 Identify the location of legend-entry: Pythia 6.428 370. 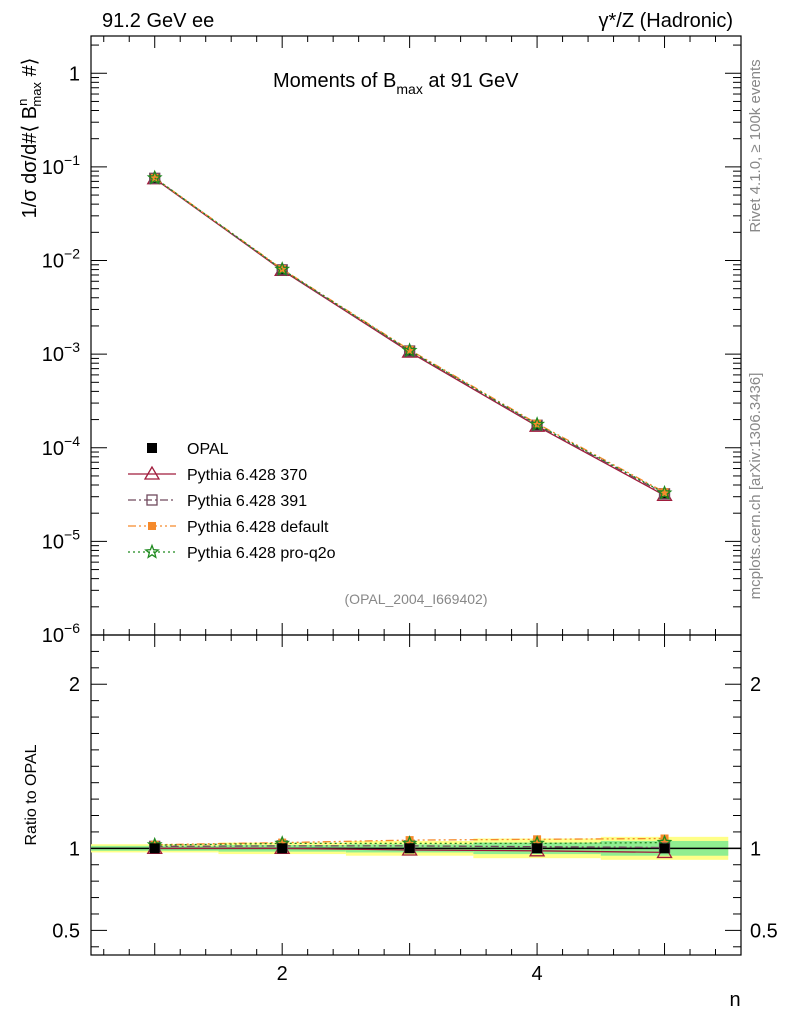
(217, 474).